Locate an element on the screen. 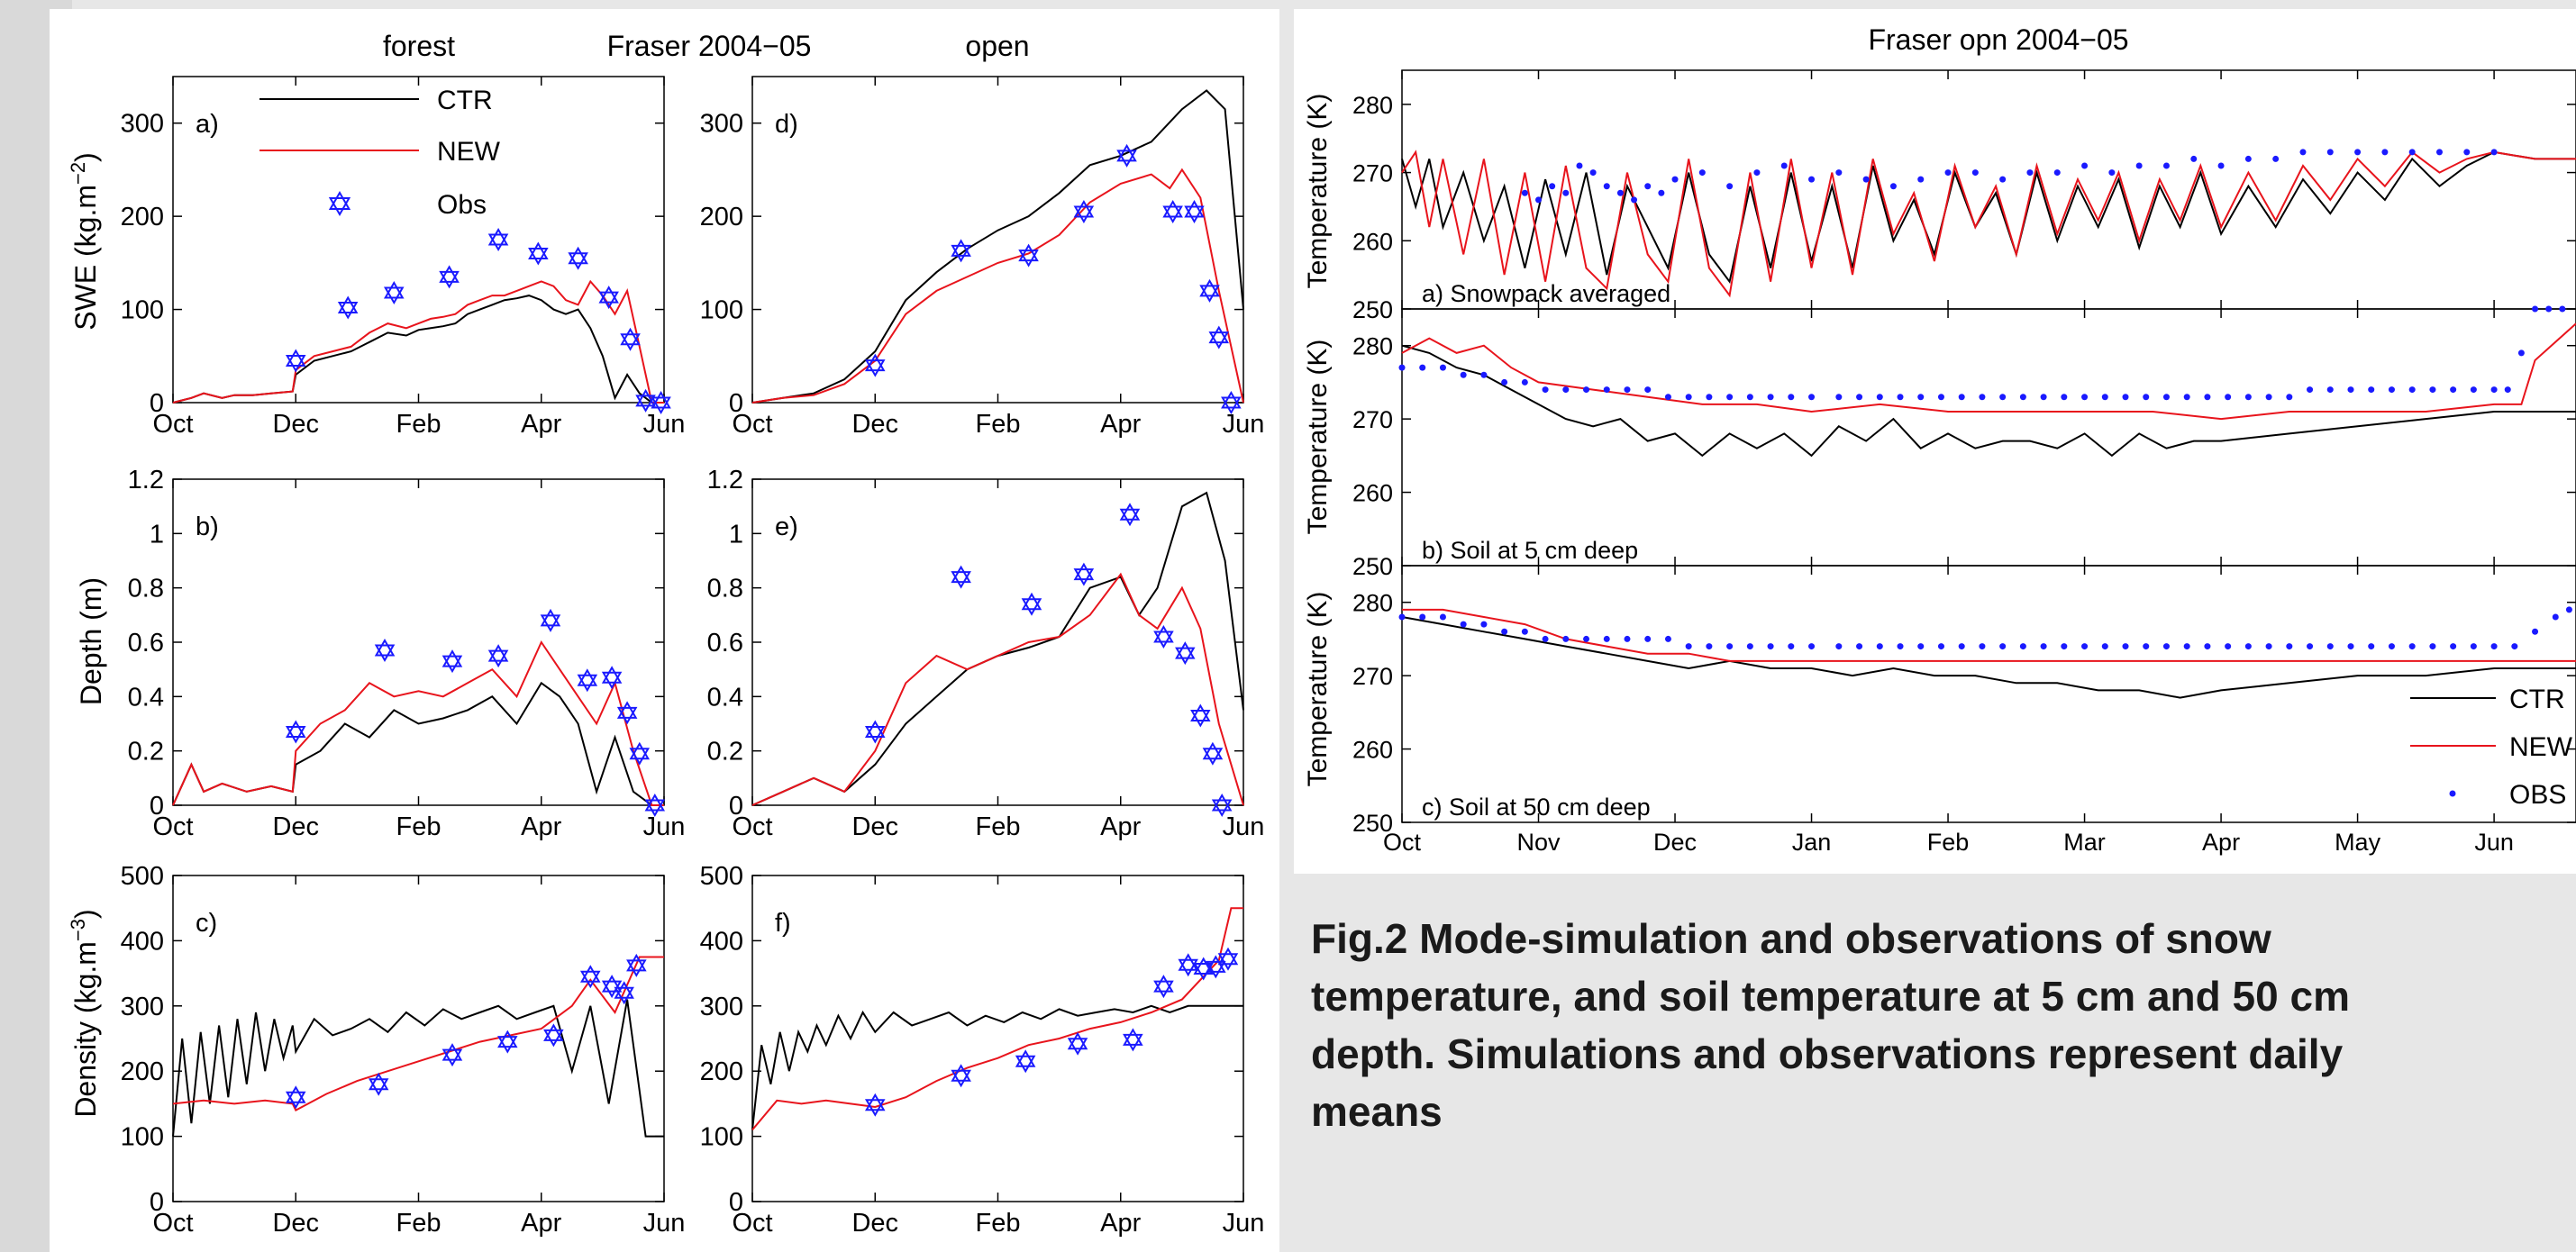 Image resolution: width=2576 pixels, height=1252 pixels. ylabel-temp-a: Temperature (K) is located at coordinates (1318, 191).